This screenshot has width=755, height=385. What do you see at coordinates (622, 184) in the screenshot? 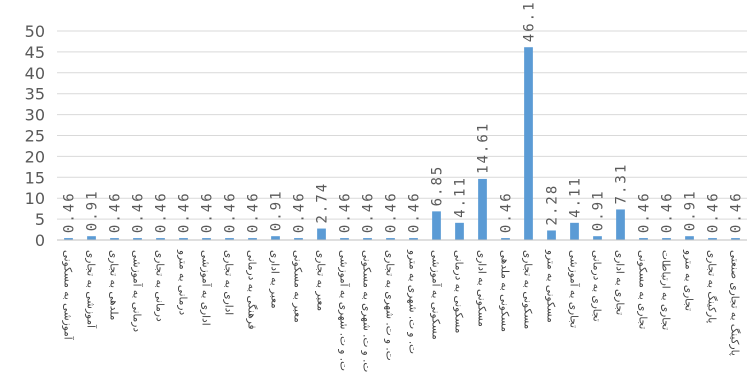
I see `data-label: 7.31` at bounding box center [622, 184].